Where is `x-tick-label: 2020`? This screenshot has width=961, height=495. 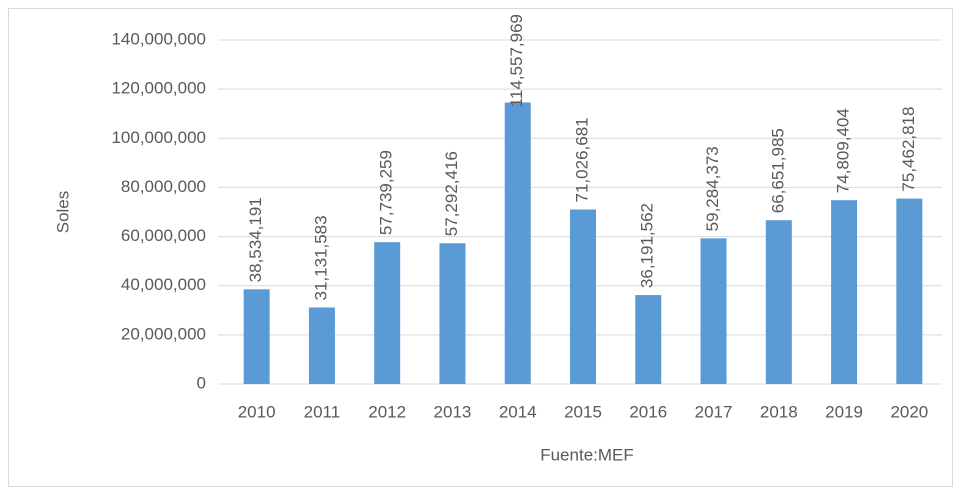
x-tick-label: 2020 is located at coordinates (909, 411).